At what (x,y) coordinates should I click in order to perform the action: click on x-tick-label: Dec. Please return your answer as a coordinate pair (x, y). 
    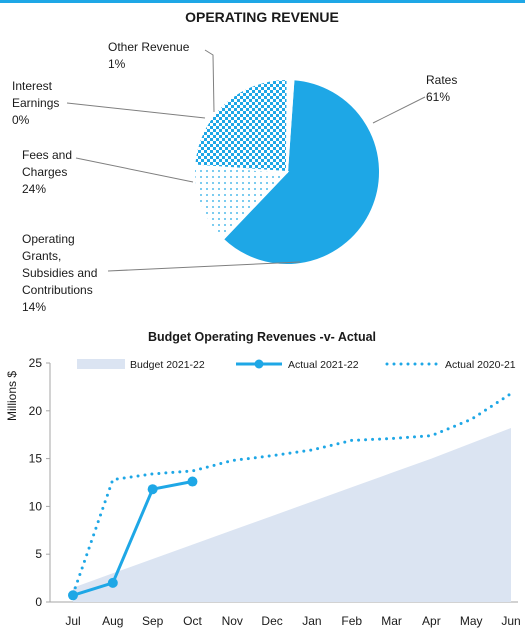
    Looking at the image, I should click on (271, 621).